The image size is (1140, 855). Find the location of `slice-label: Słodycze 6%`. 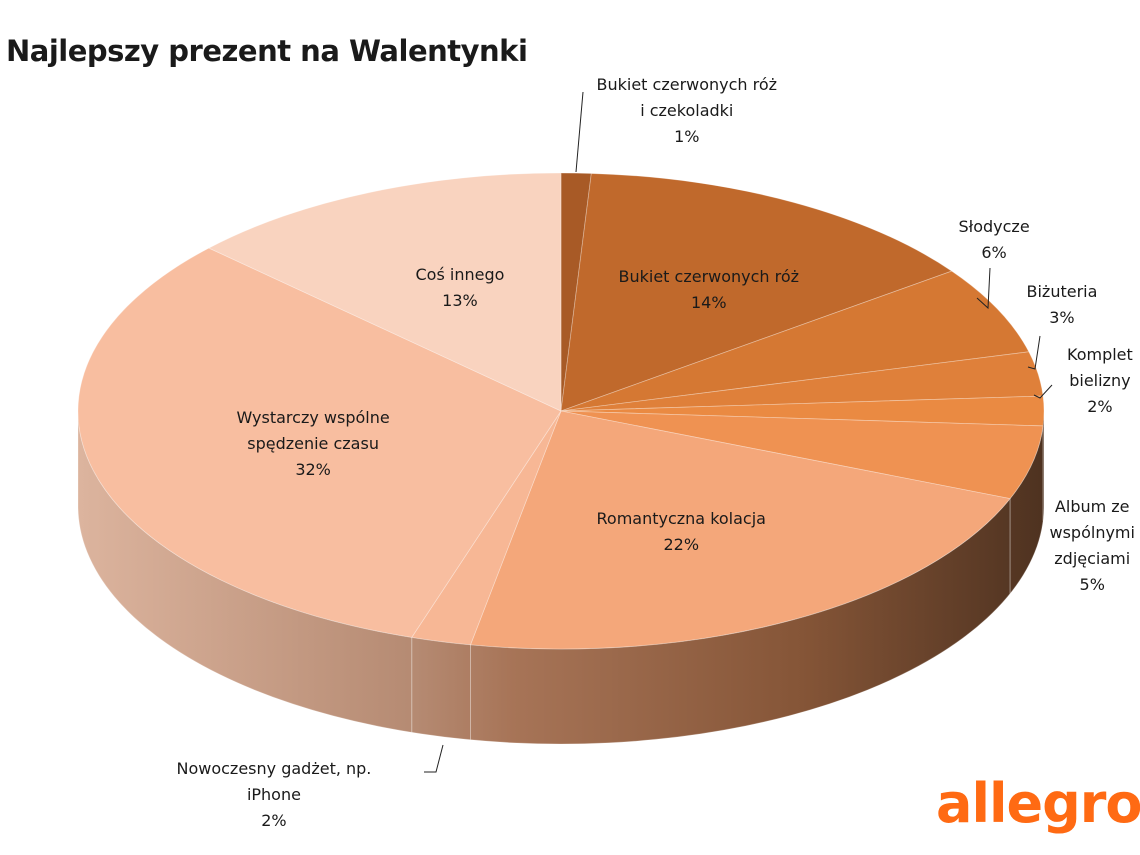

slice-label: Słodycze 6% is located at coordinates (994, 240).